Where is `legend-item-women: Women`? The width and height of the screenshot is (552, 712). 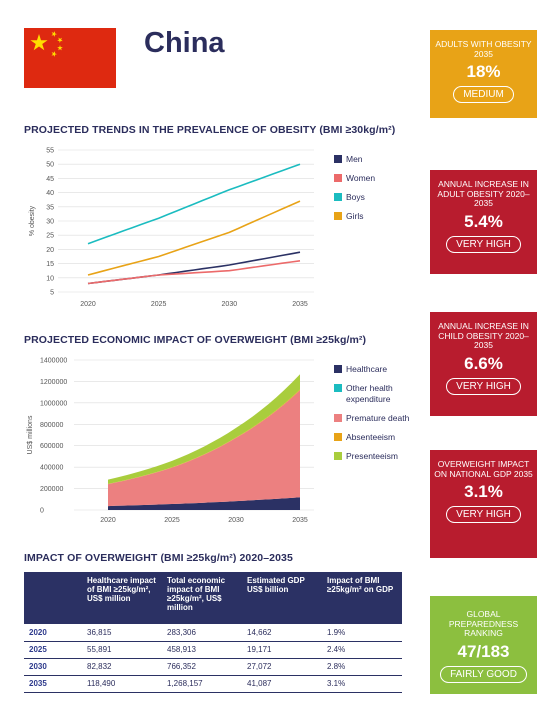
legend-item-women: Women is located at coordinates (354, 178).